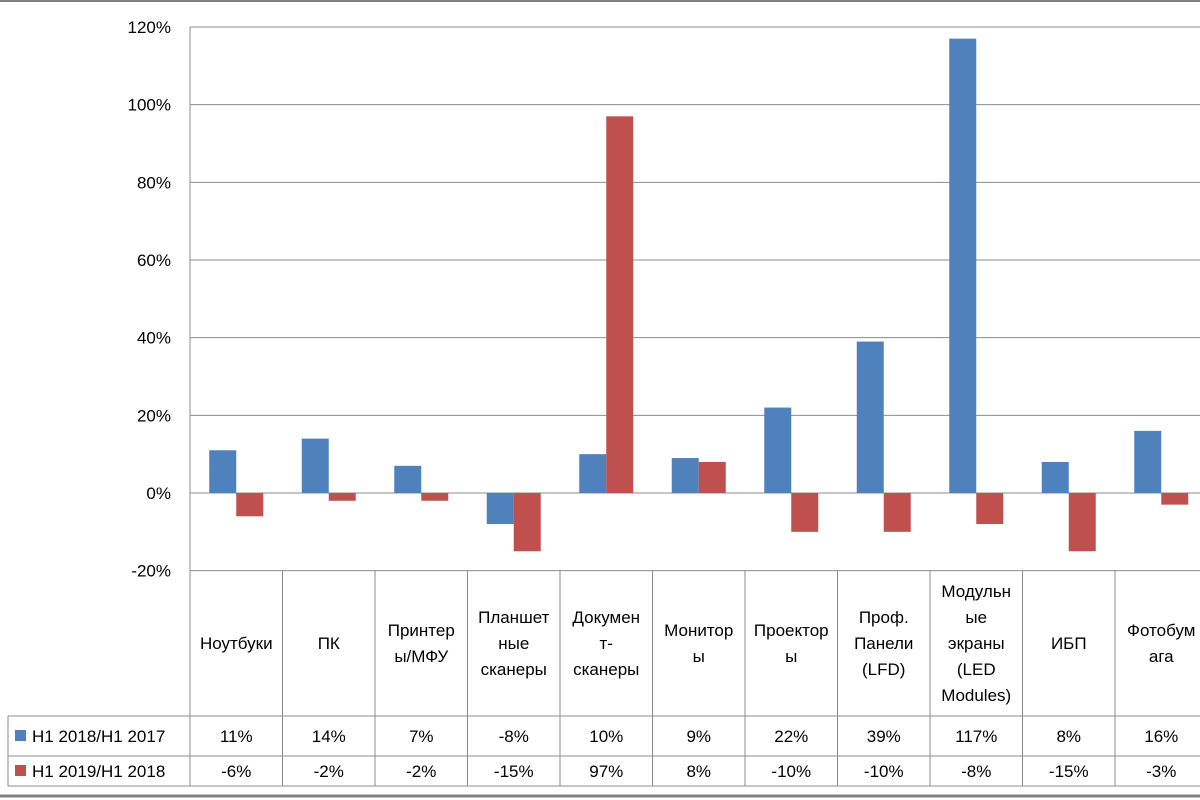 The height and width of the screenshot is (800, 1200). Describe the element at coordinates (1069, 643) in the screenshot. I see `category-label: ИБП` at that location.